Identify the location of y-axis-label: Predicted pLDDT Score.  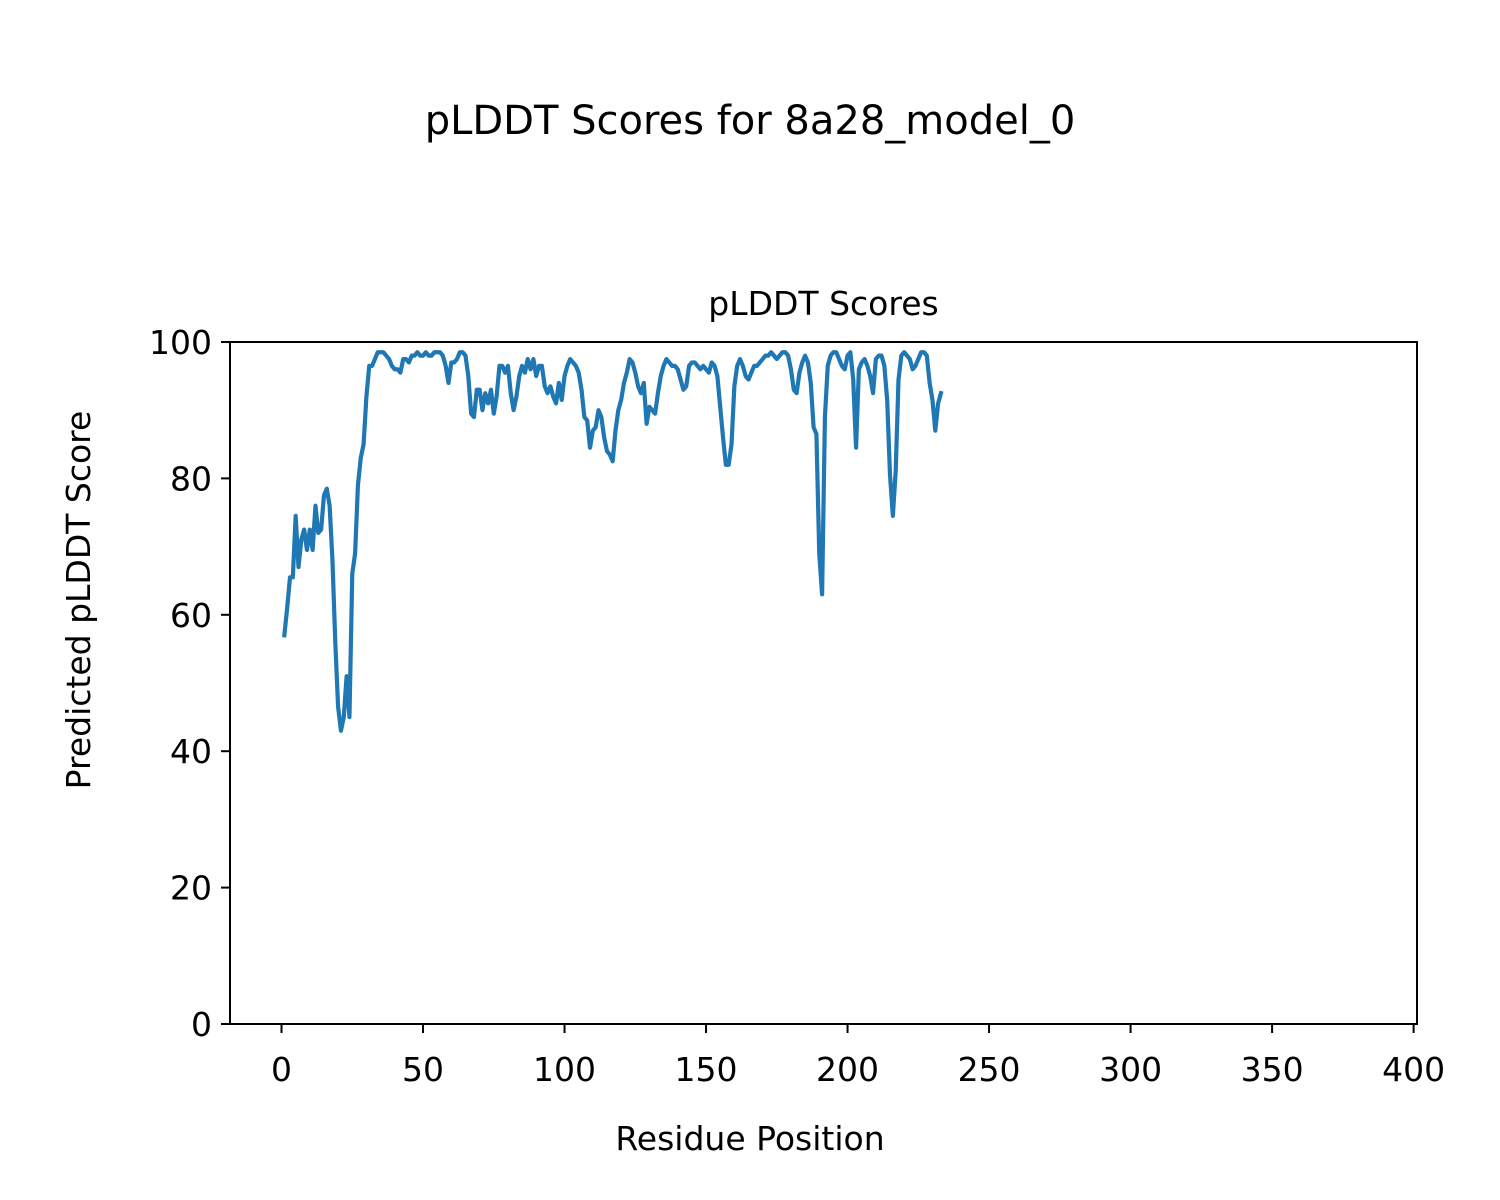
(78, 600).